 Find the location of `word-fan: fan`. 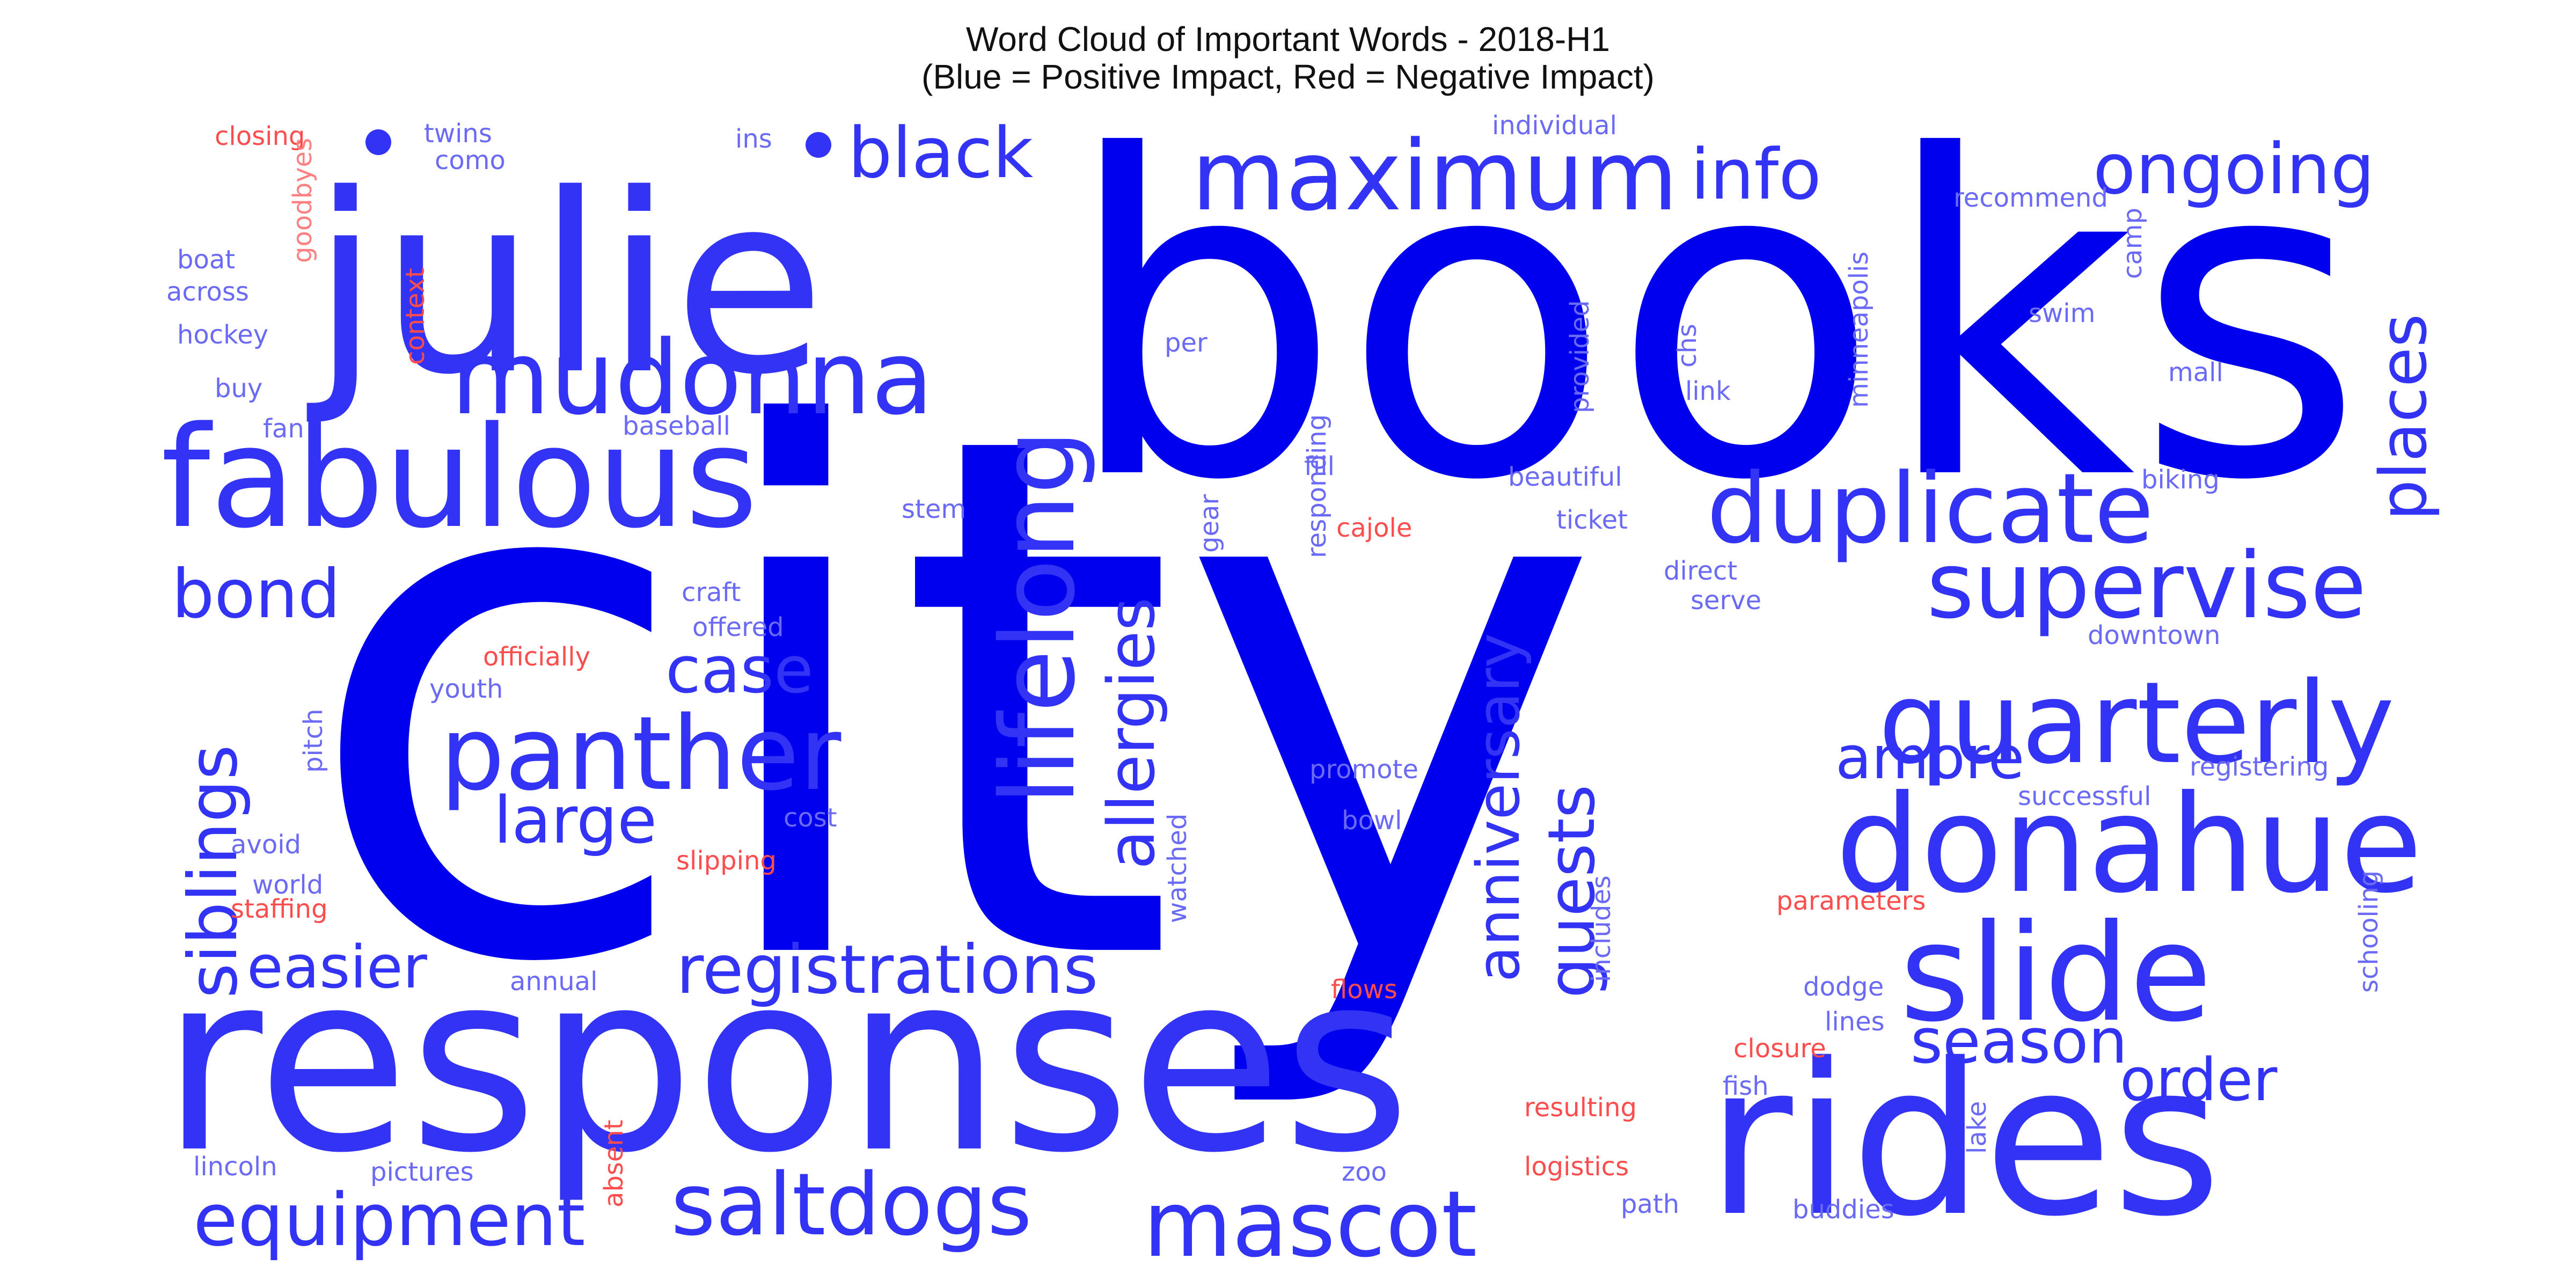

word-fan: fan is located at coordinates (283, 429).